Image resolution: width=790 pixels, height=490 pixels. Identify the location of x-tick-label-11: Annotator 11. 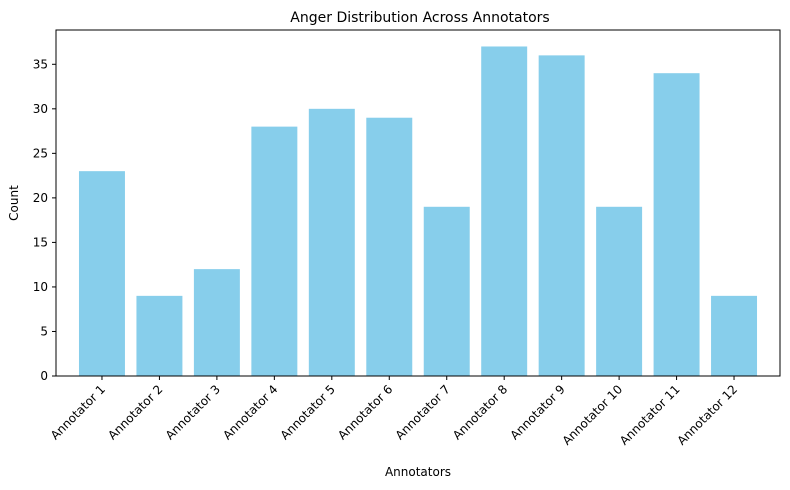
(650, 415).